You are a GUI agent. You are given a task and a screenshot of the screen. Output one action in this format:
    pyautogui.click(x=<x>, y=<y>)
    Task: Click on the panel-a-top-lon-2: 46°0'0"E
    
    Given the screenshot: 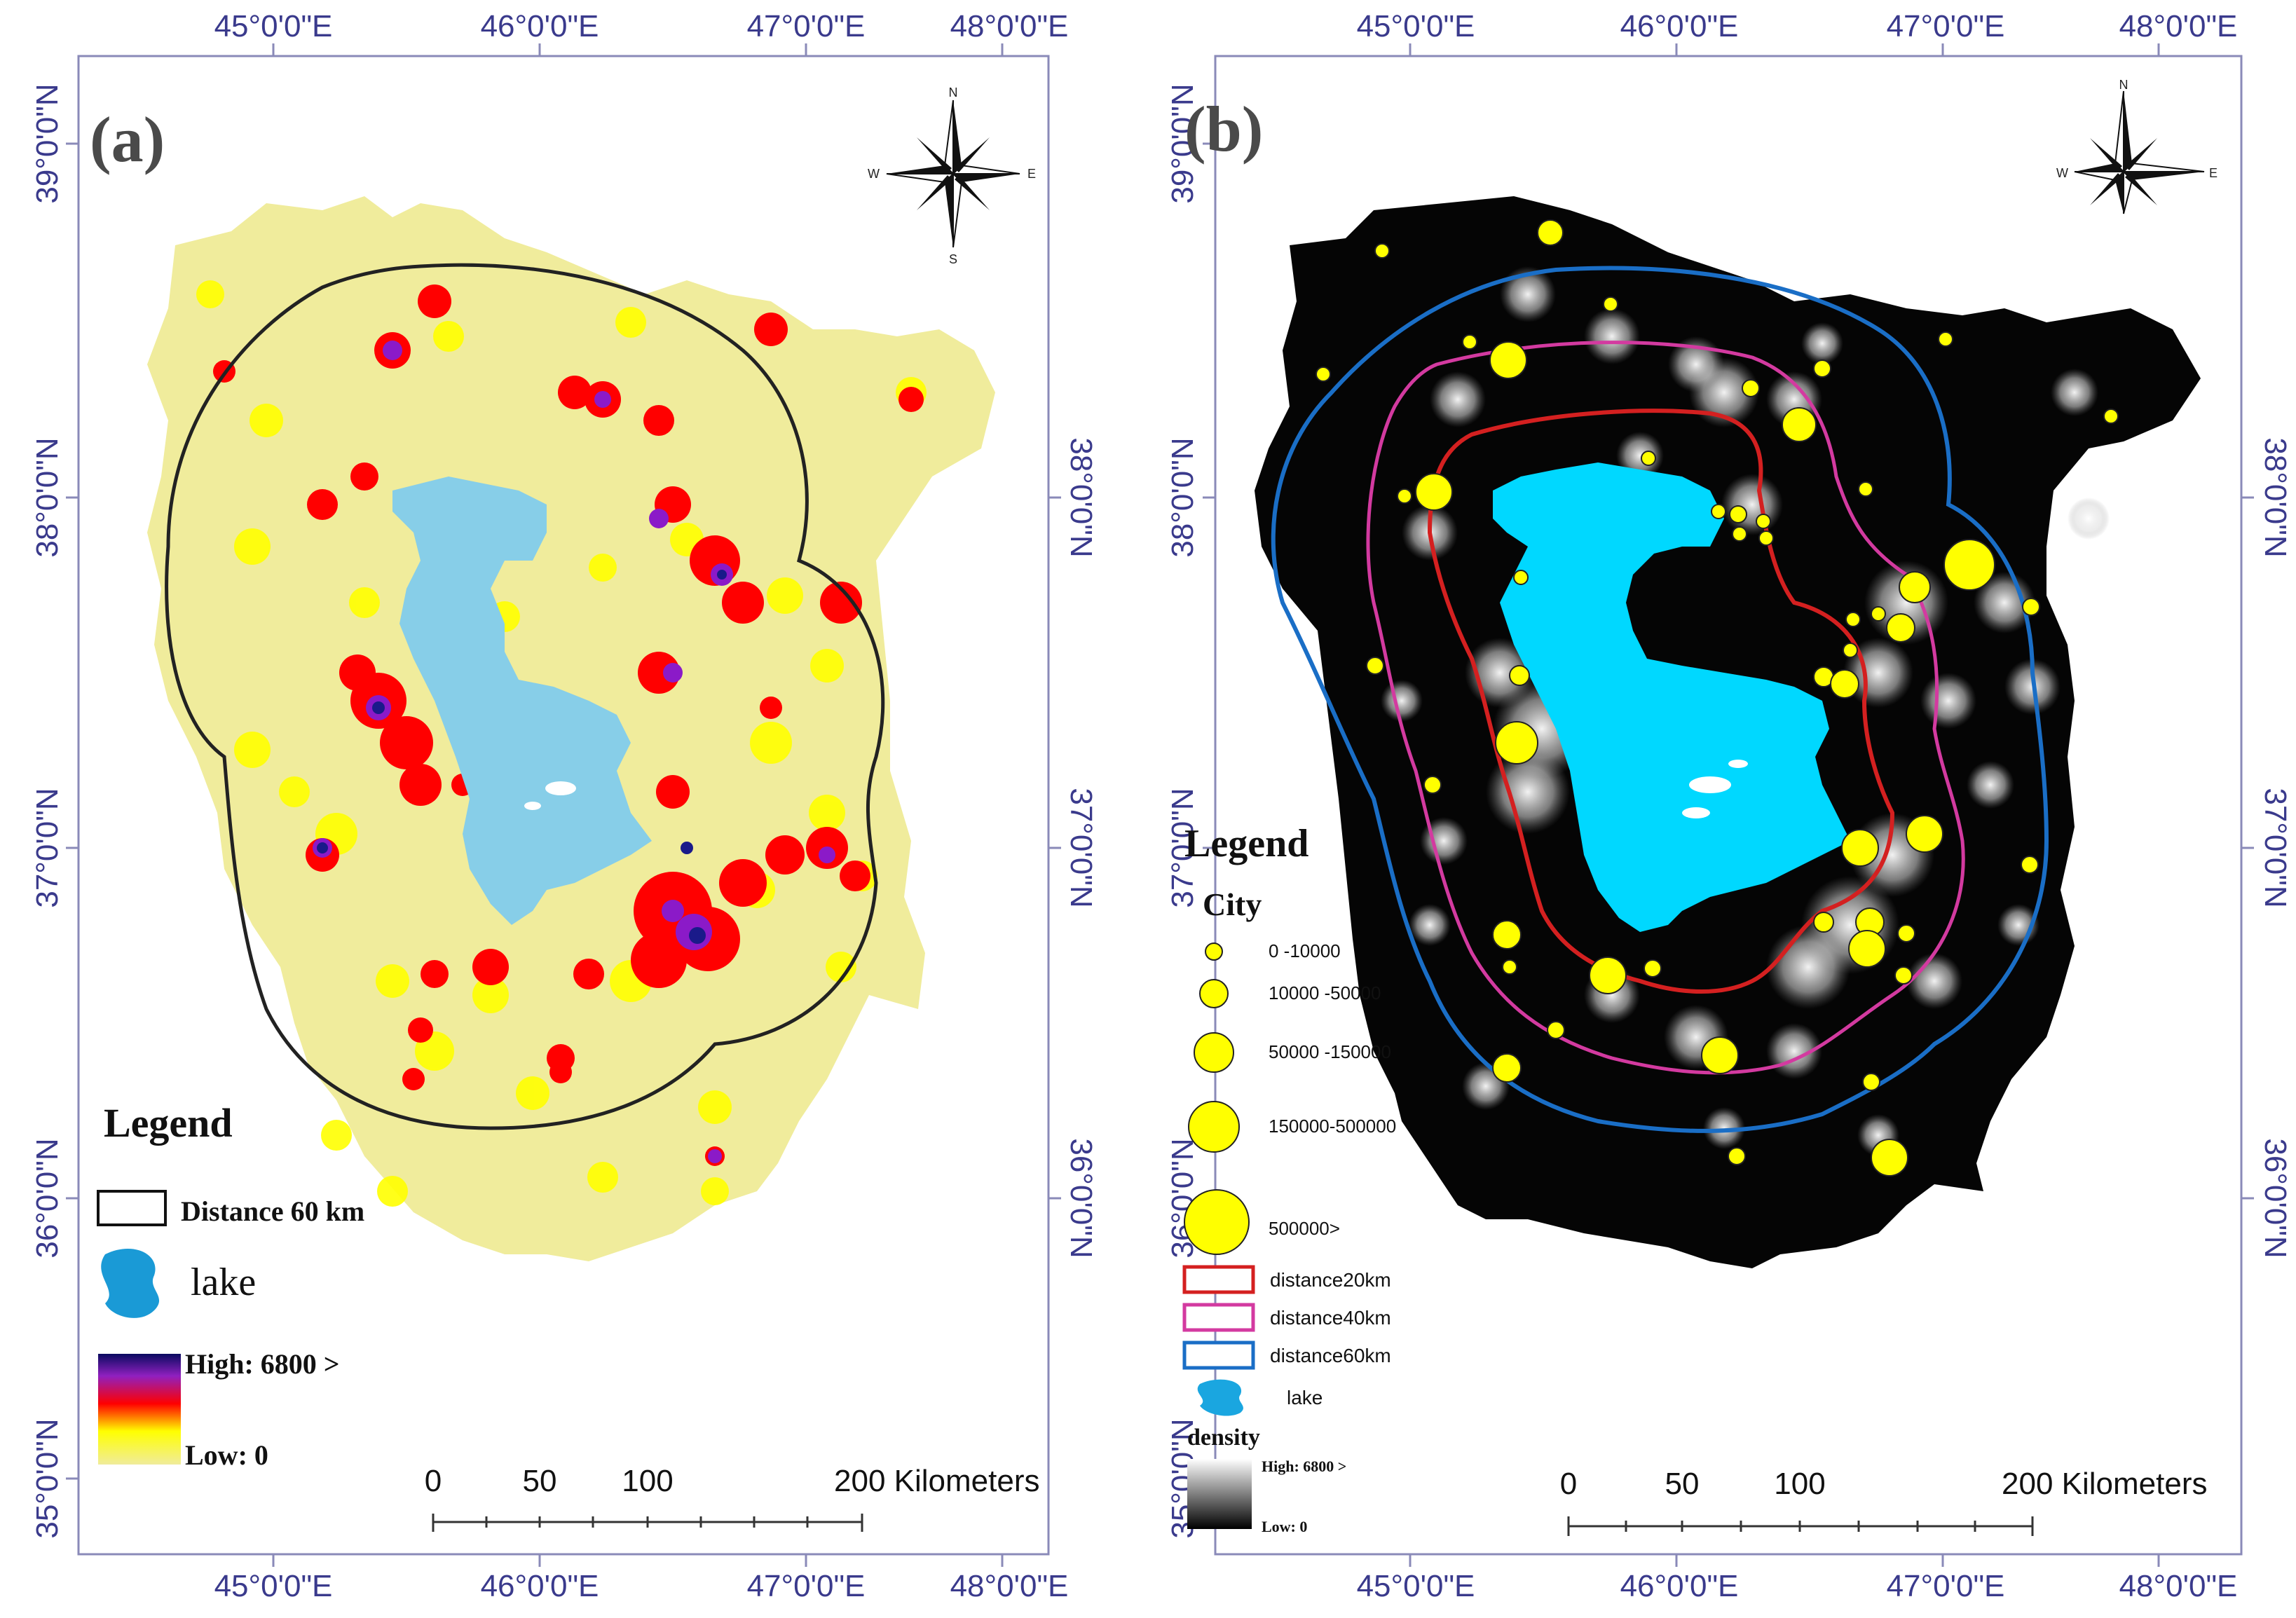 What is the action you would take?
    pyautogui.click(x=540, y=26)
    